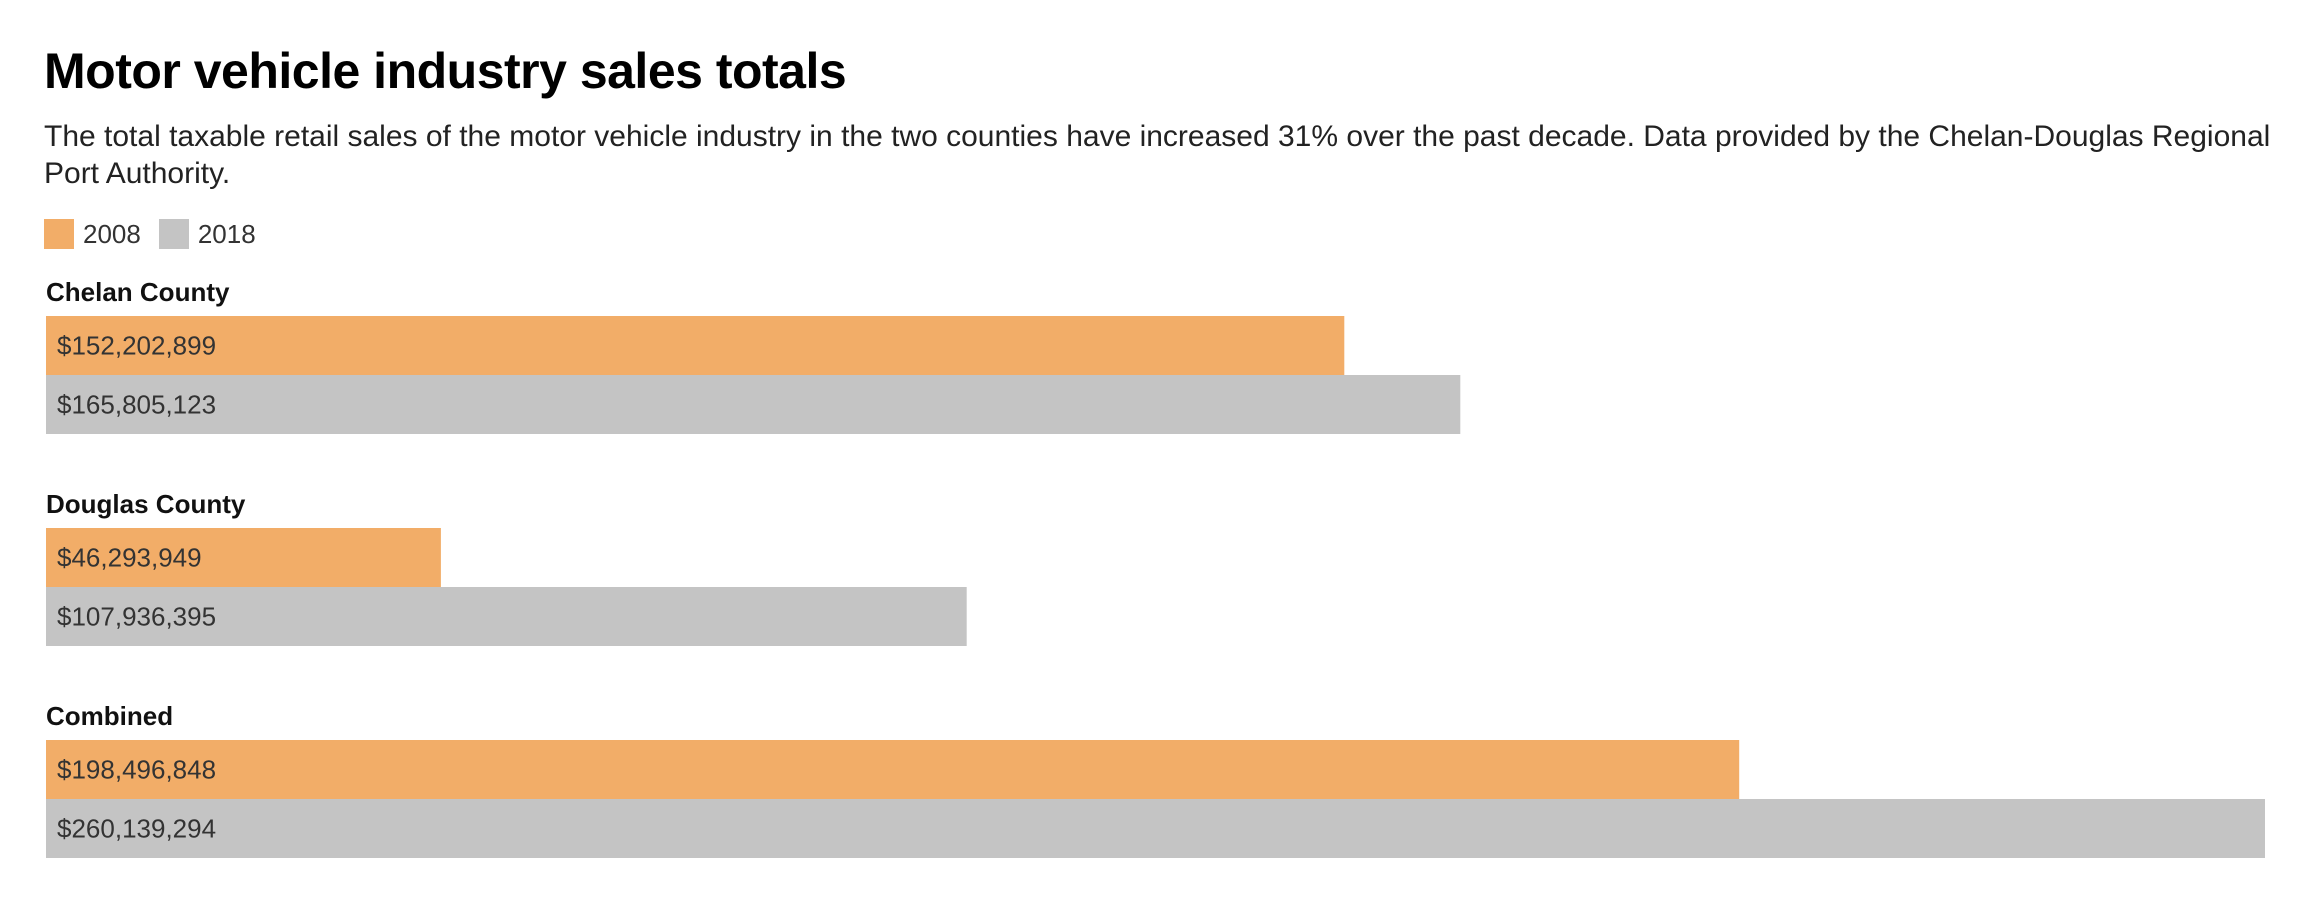  I want to click on bar-label-chelan-county-2008: $152,202,899, so click(136, 346).